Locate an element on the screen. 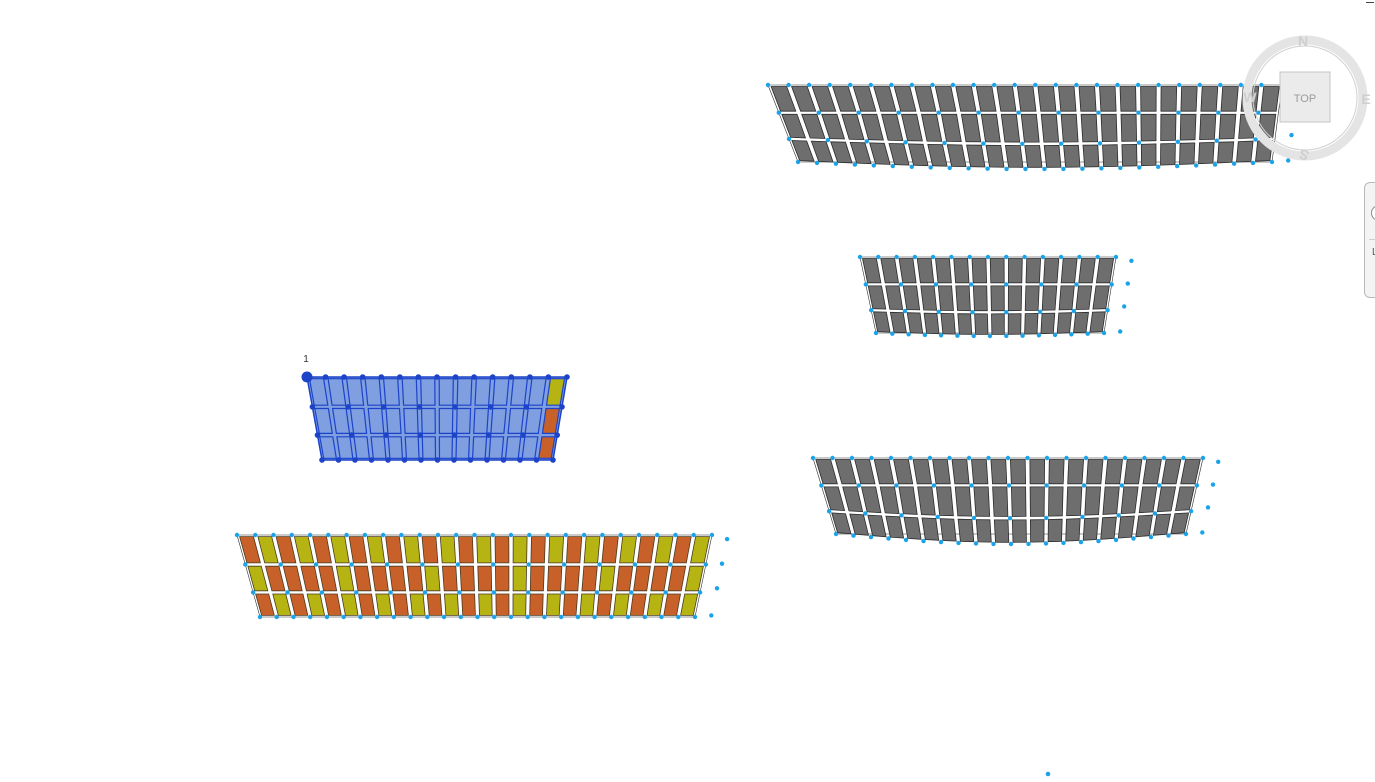 The height and width of the screenshot is (782, 1375). stray-grip is located at coordinates (1048, 774).